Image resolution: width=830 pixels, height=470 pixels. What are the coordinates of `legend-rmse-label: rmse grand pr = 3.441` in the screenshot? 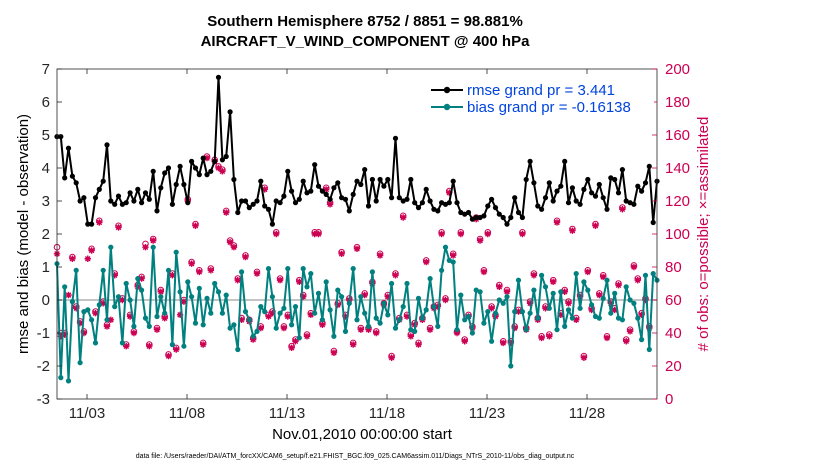 It's located at (541, 90).